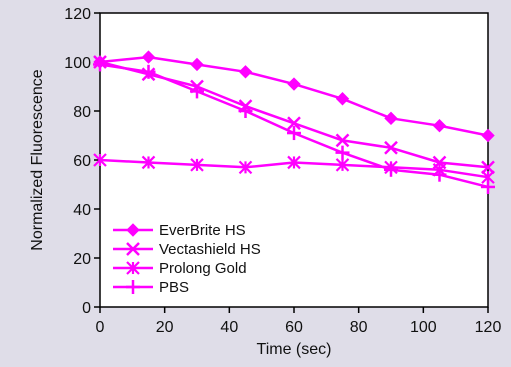 Image resolution: width=511 pixels, height=367 pixels. Describe the element at coordinates (202, 230) in the screenshot. I see `legend-label: EverBrite HS` at that location.